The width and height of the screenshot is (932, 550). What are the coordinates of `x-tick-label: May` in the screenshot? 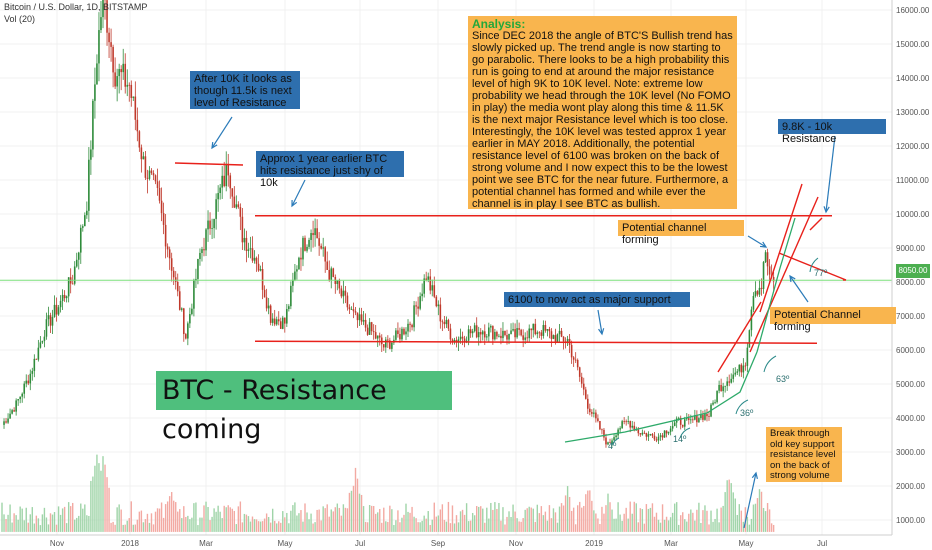 It's located at (745, 543).